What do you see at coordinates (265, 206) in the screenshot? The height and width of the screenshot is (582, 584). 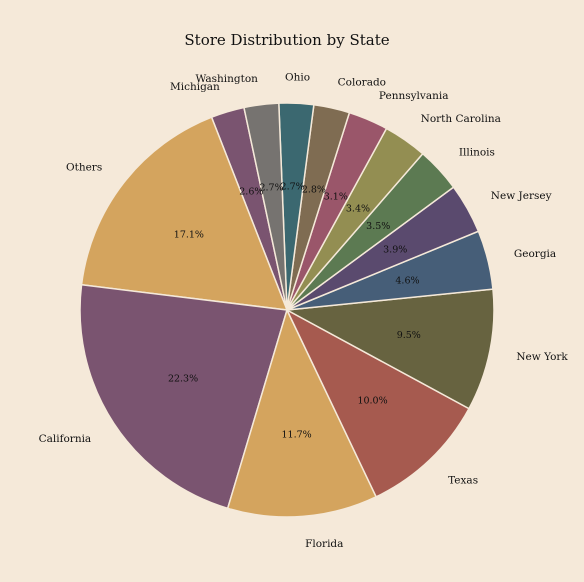 I see `pie-slice-washington` at bounding box center [265, 206].